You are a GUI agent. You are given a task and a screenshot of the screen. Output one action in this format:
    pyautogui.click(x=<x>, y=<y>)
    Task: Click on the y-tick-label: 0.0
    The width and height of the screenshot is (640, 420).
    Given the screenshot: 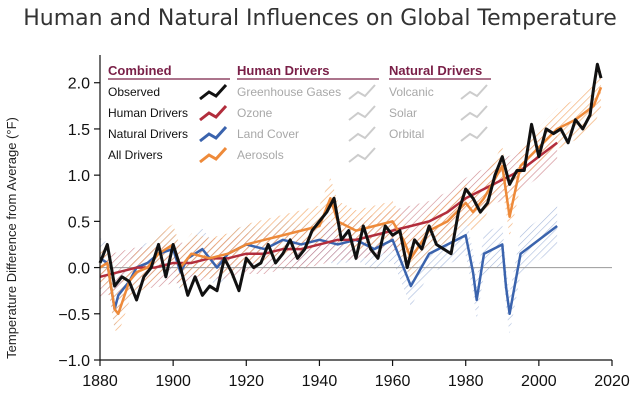 What is the action you would take?
    pyautogui.click(x=79, y=269)
    